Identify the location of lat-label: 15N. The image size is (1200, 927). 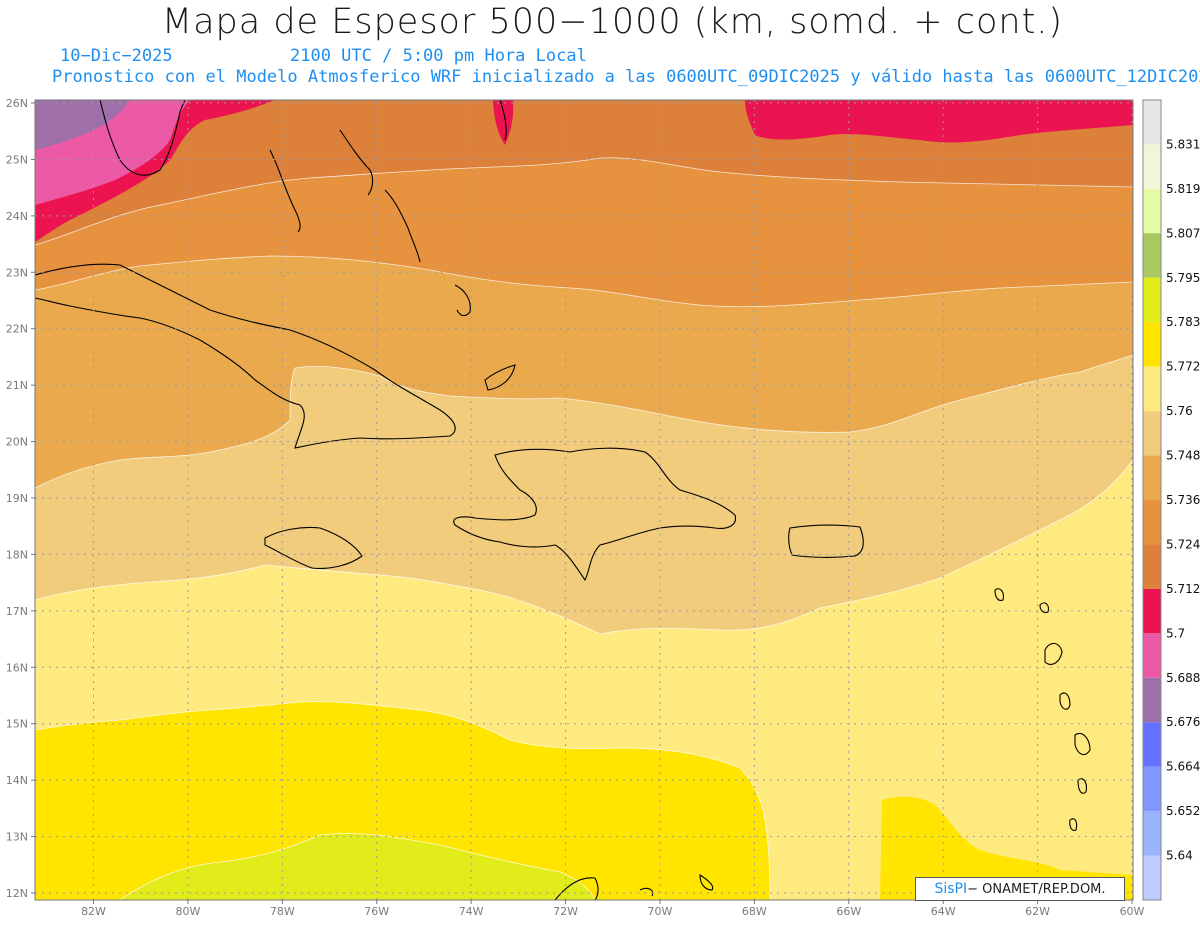
(17, 724).